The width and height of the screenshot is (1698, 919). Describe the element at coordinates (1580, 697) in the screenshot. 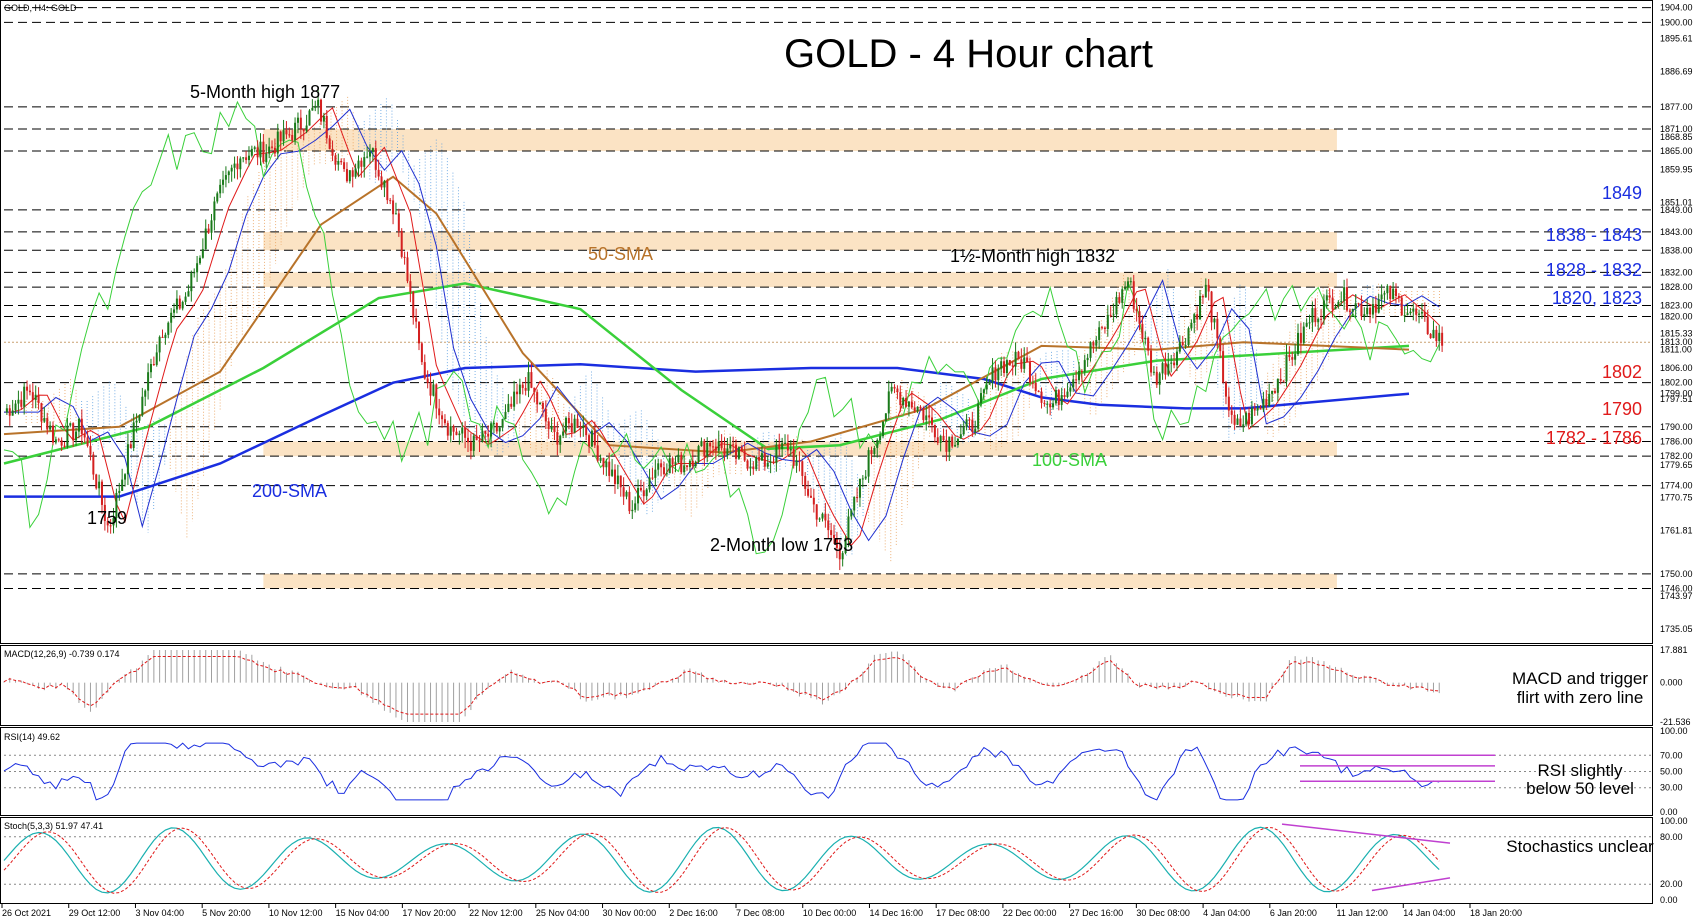

I see `macd-note-line2: flirt with zero line` at that location.